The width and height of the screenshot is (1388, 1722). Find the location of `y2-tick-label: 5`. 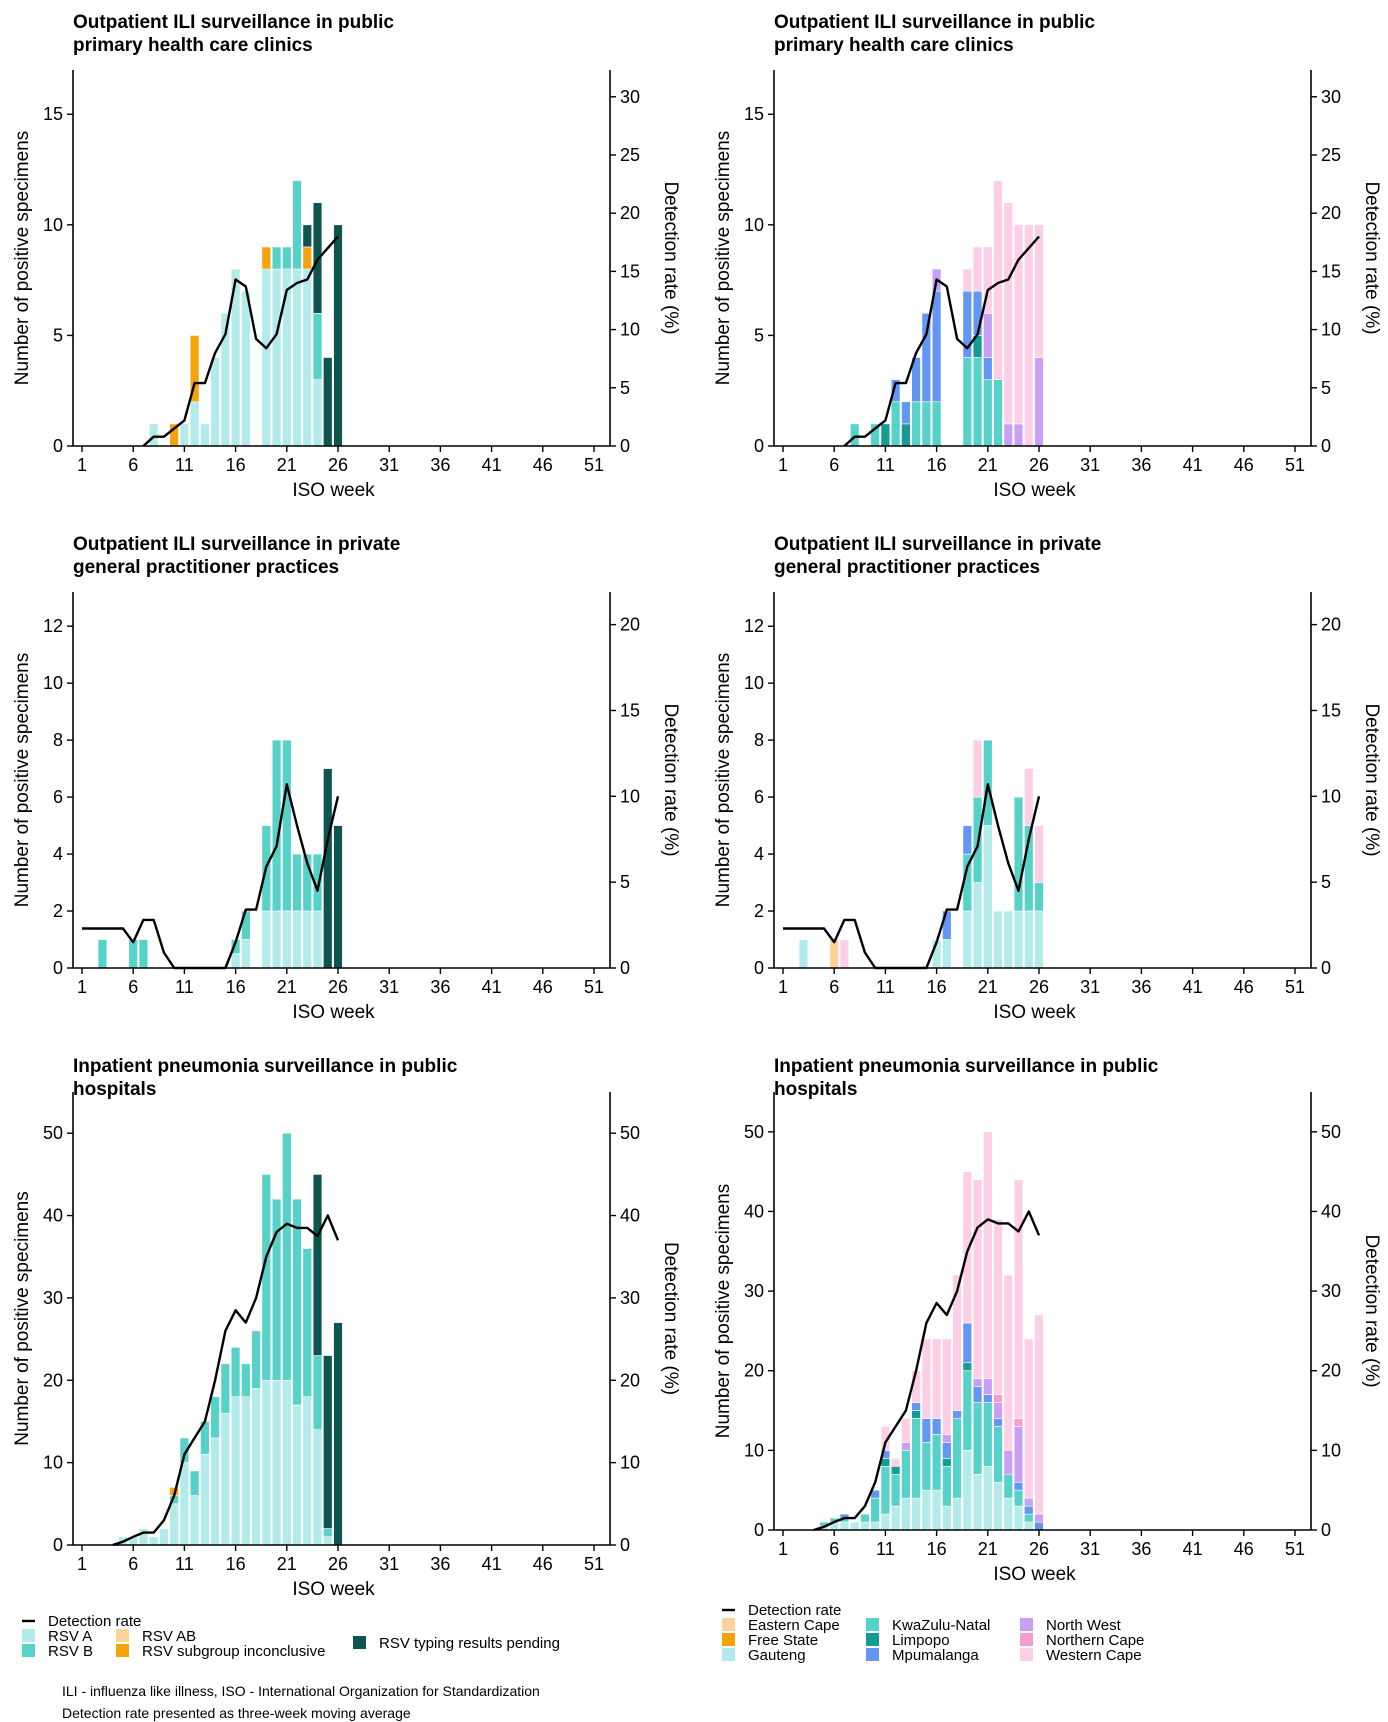

y2-tick-label: 5 is located at coordinates (1326, 882).